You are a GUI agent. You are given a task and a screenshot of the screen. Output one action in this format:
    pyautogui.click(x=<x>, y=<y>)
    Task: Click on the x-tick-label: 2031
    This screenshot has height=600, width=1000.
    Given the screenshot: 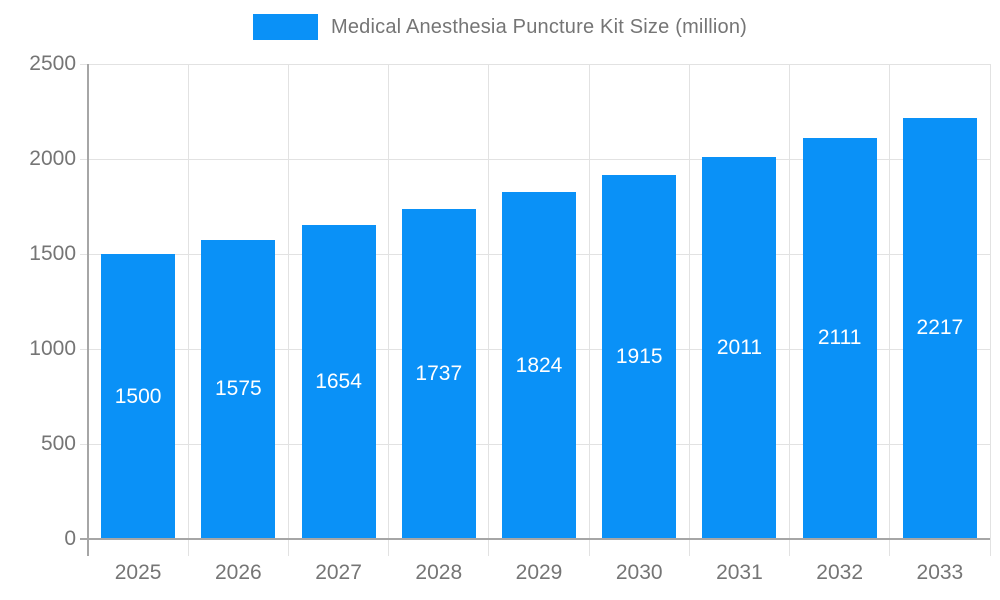 What is the action you would take?
    pyautogui.click(x=739, y=572)
    